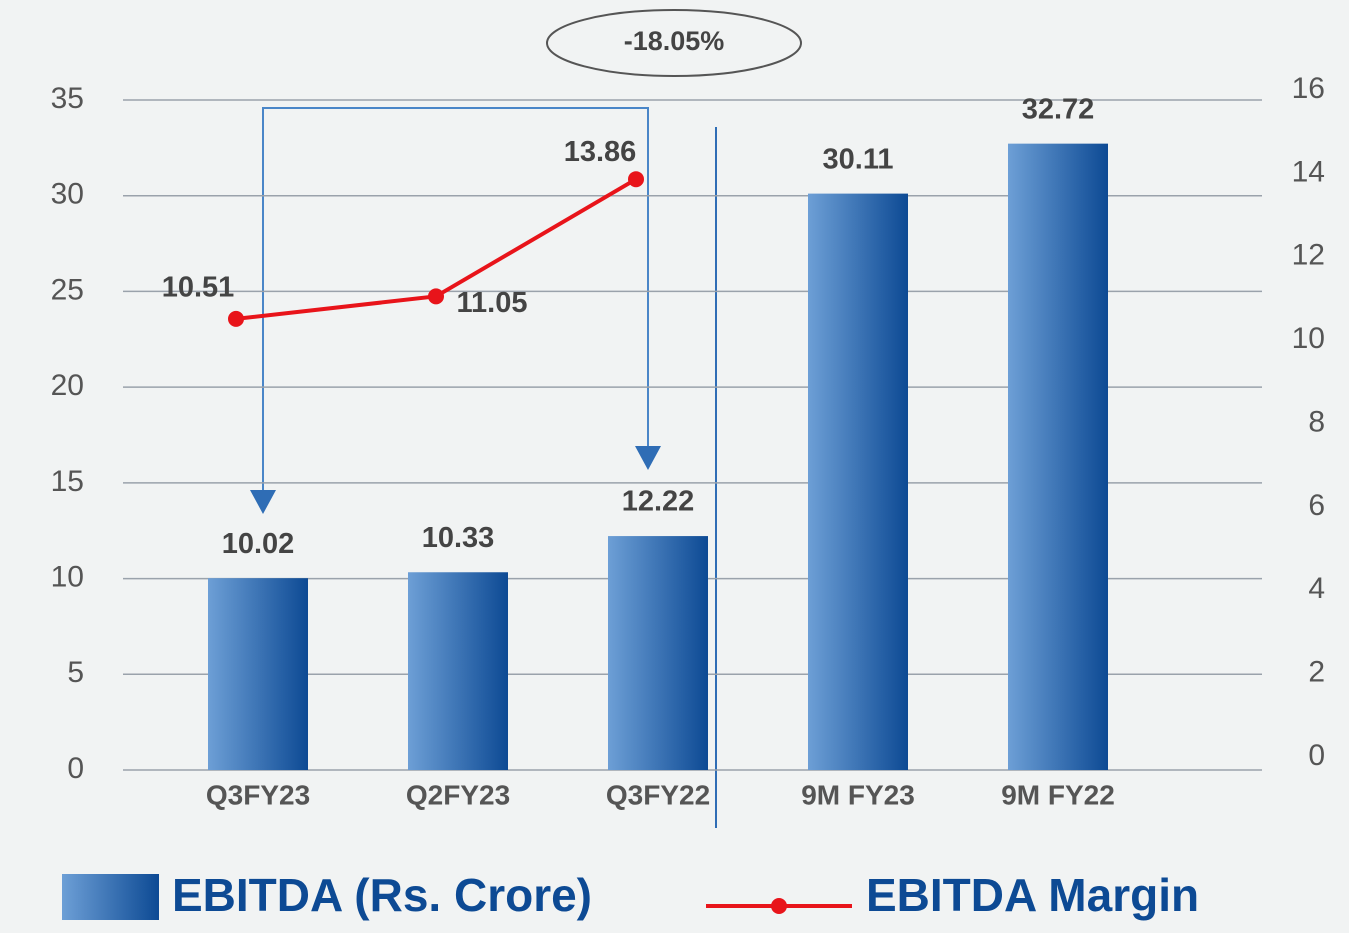 The width and height of the screenshot is (1349, 933). Describe the element at coordinates (600, 152) in the screenshot. I see `value-label: 13.86` at that location.